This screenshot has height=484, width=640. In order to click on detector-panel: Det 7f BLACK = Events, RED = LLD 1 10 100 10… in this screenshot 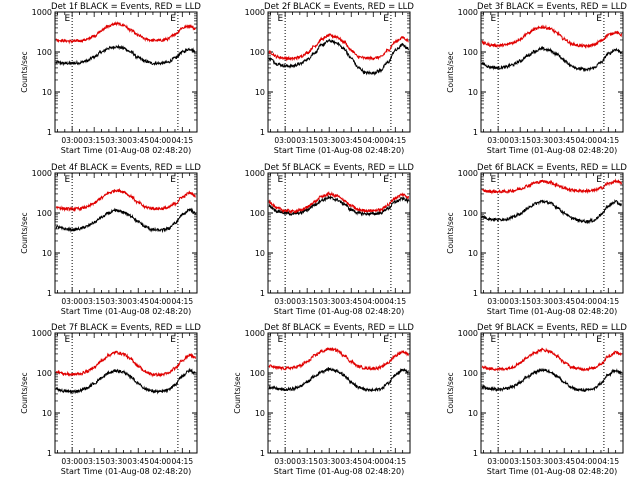, I will do `click(110, 399)`.